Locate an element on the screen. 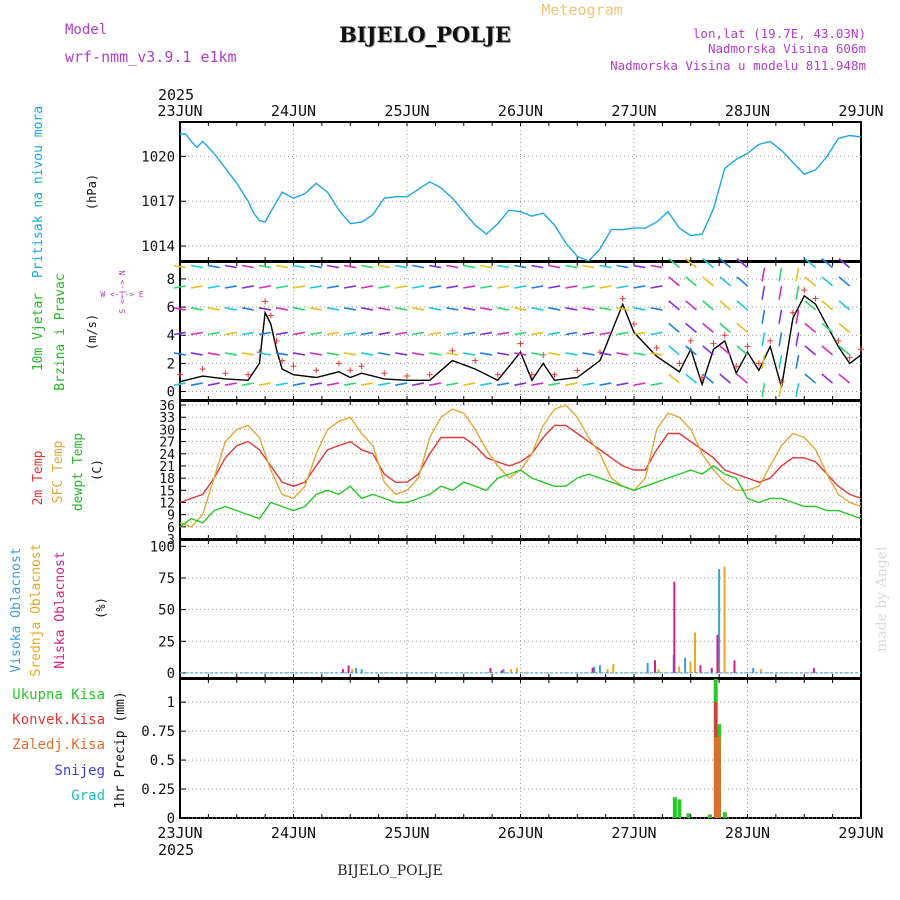  cloud-ylabel-2: Srednja Oblacnost is located at coordinates (36, 609).